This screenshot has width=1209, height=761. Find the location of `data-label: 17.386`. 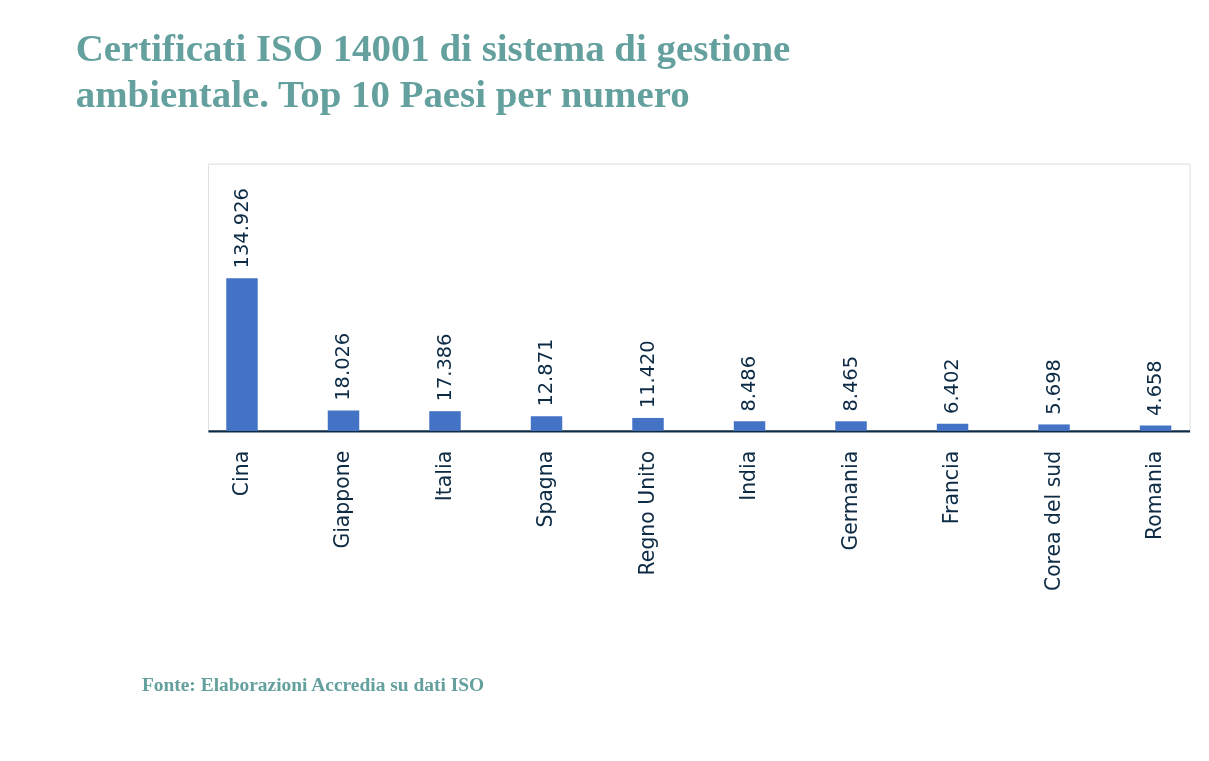

data-label: 17.386 is located at coordinates (444, 367).